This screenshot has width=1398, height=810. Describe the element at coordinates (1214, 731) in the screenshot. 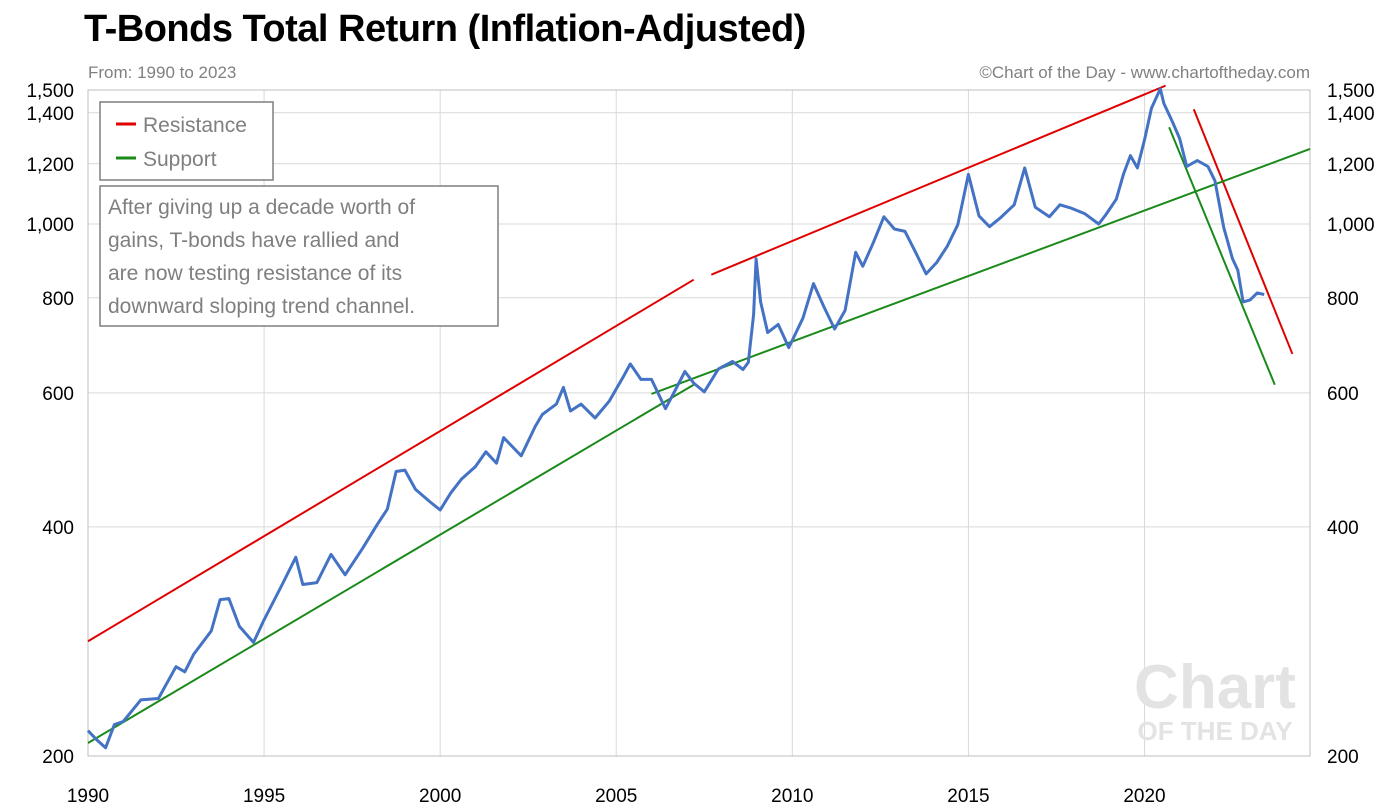

I see `watermark-line2: OF THE DAY` at that location.